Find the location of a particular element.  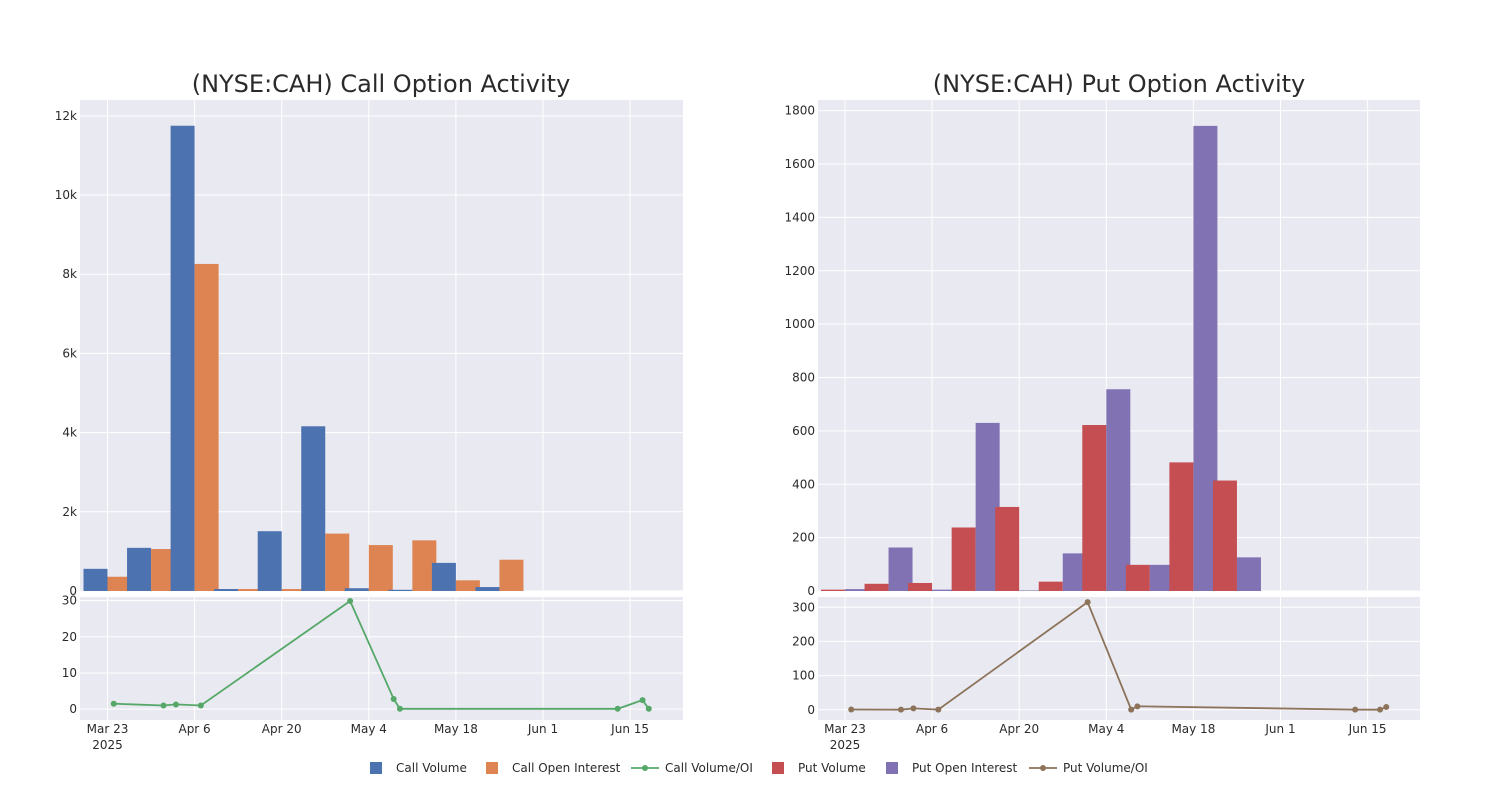

legend-label-call-open-interest: Call Open Interest is located at coordinates (566, 768).